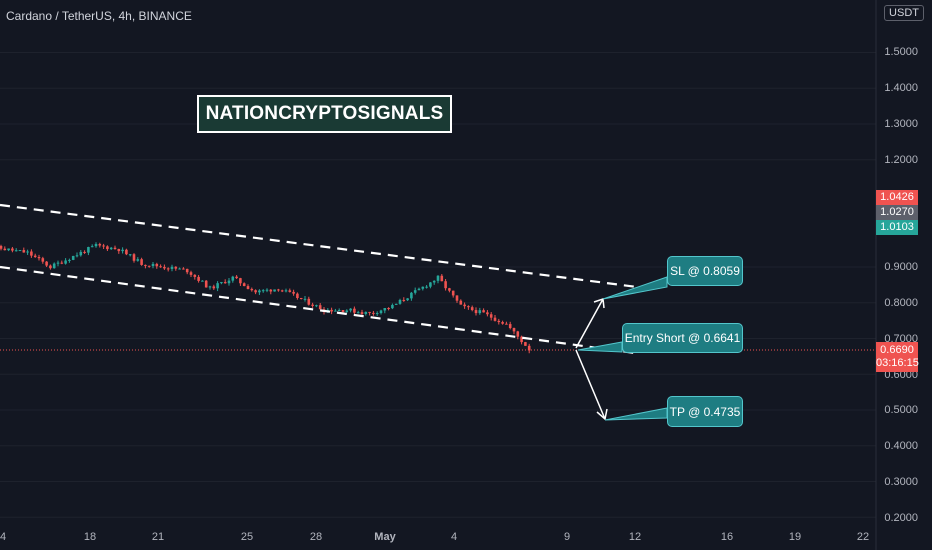 This screenshot has width=932, height=550. What do you see at coordinates (901, 303) in the screenshot?
I see `price-tick: 0.8000` at bounding box center [901, 303].